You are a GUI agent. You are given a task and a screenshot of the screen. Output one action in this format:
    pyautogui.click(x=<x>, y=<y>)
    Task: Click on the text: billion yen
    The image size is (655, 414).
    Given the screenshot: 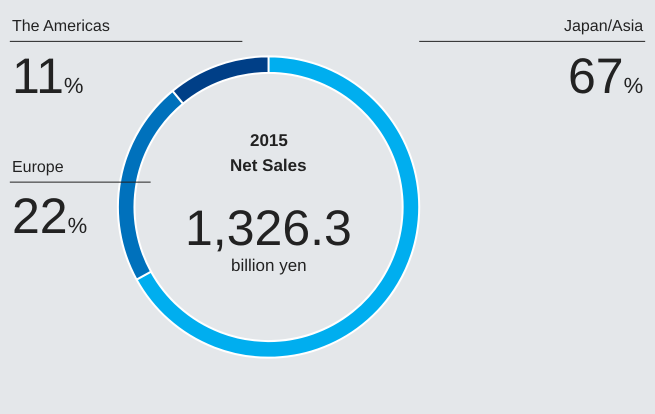 What is the action you would take?
    pyautogui.click(x=269, y=265)
    